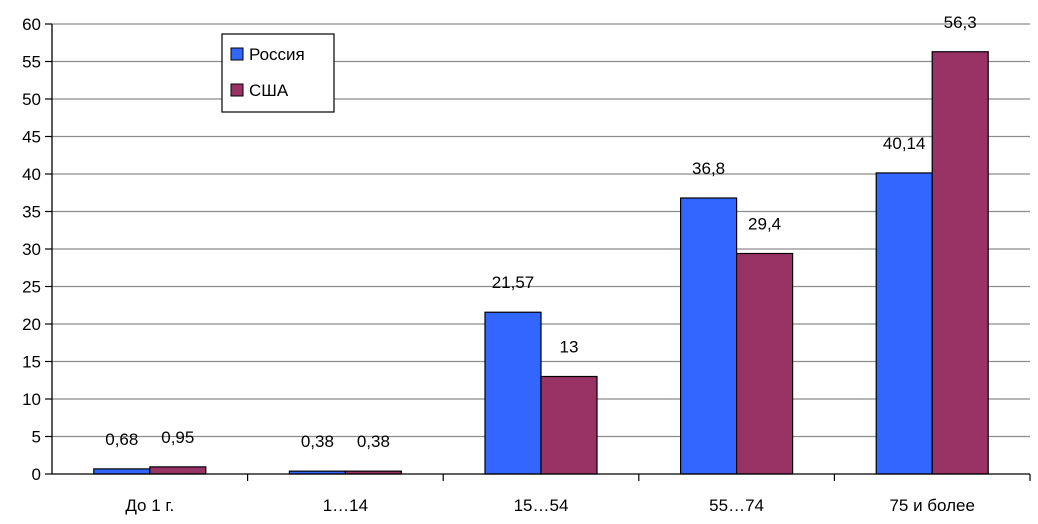  I want to click on y-tick-label: 40, so click(31, 174).